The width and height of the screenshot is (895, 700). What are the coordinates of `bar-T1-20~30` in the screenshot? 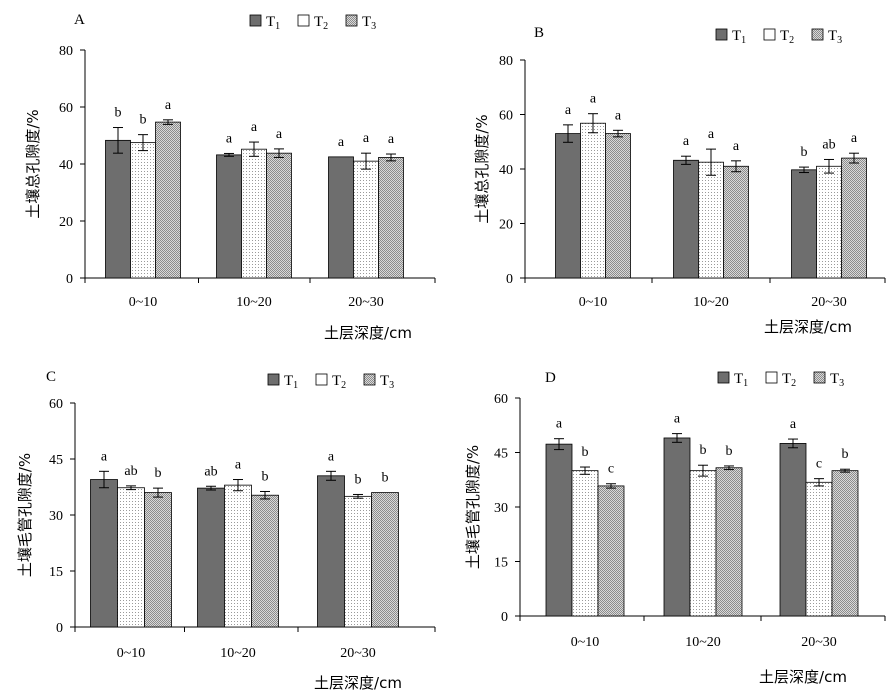 It's located at (331, 551).